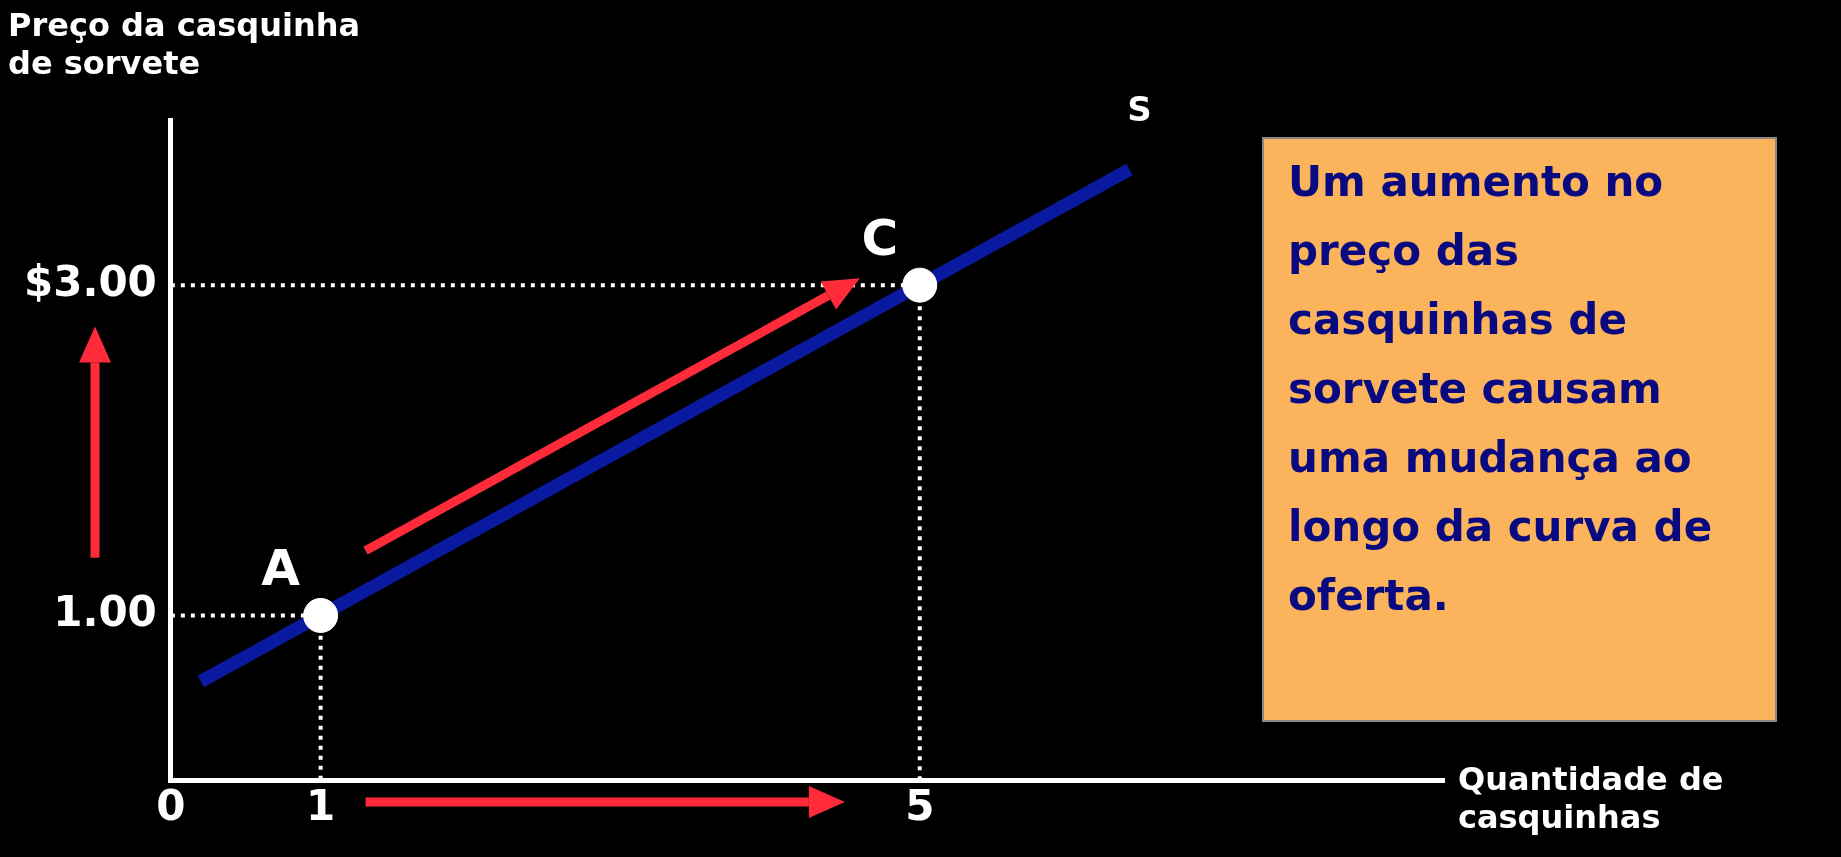 This screenshot has height=857, width=1841. Describe the element at coordinates (171, 805) in the screenshot. I see `x-tick-label: 0` at that location.